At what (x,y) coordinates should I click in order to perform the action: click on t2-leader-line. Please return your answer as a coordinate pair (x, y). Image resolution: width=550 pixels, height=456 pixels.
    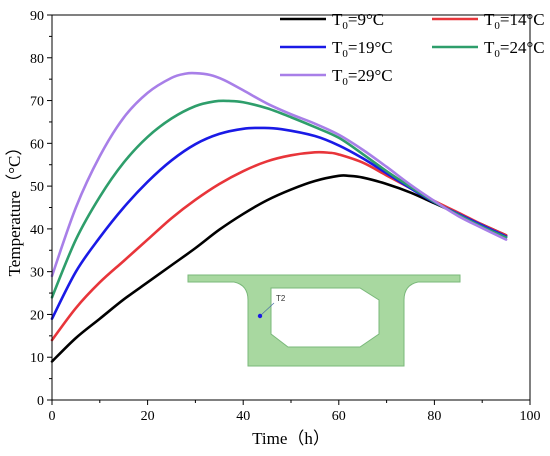
    Looking at the image, I should click on (267, 309).